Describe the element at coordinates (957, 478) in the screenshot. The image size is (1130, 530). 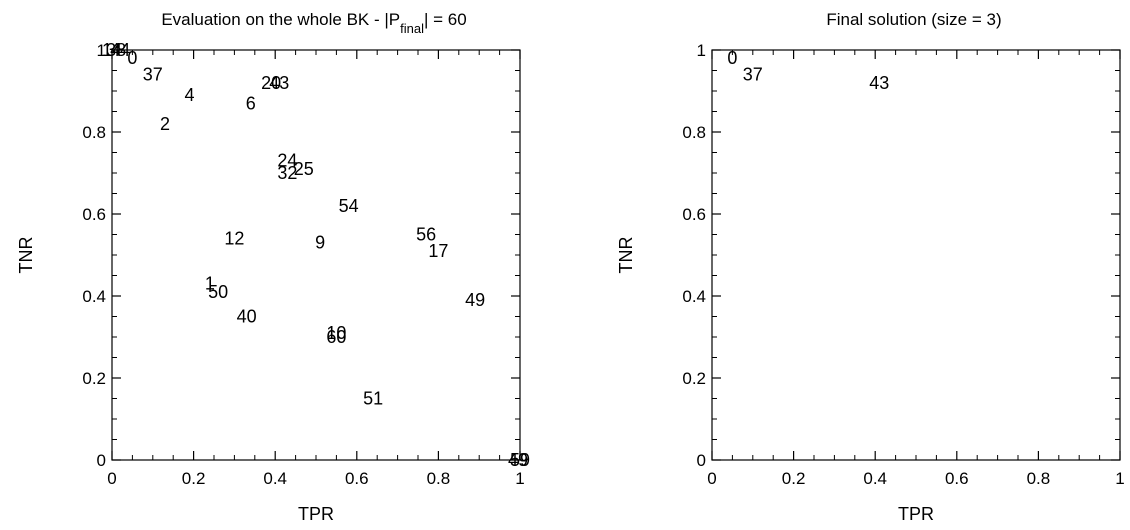
I see `right-x-tick-label: 0.6` at that location.